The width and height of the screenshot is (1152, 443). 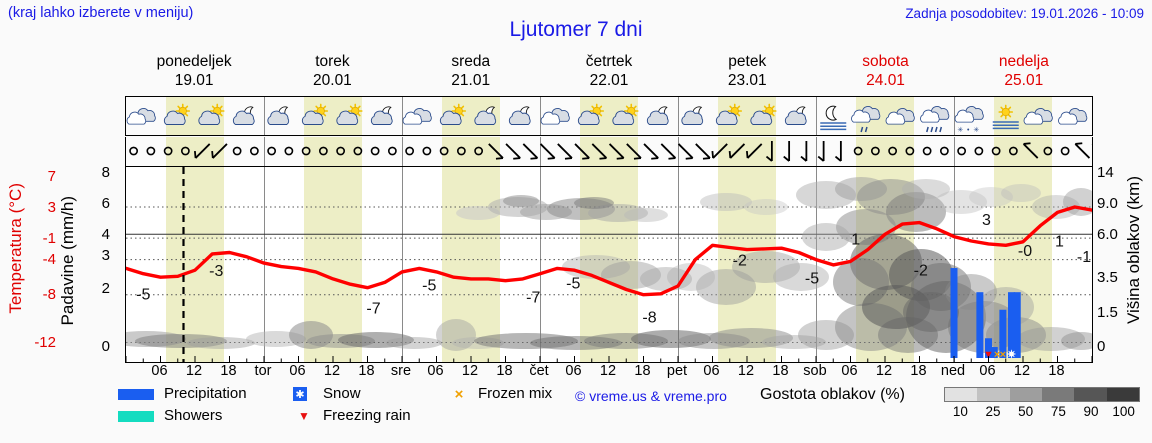 I want to click on ticksPrec-tick-3: 3, so click(x=105, y=256).